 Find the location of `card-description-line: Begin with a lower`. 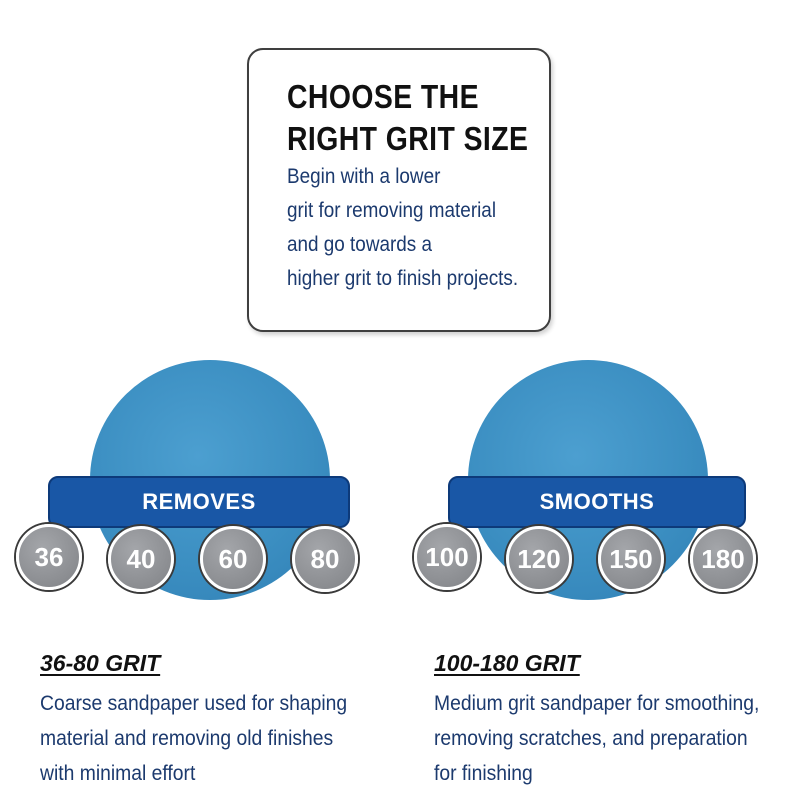

card-description-line: Begin with a lower is located at coordinates (364, 176).